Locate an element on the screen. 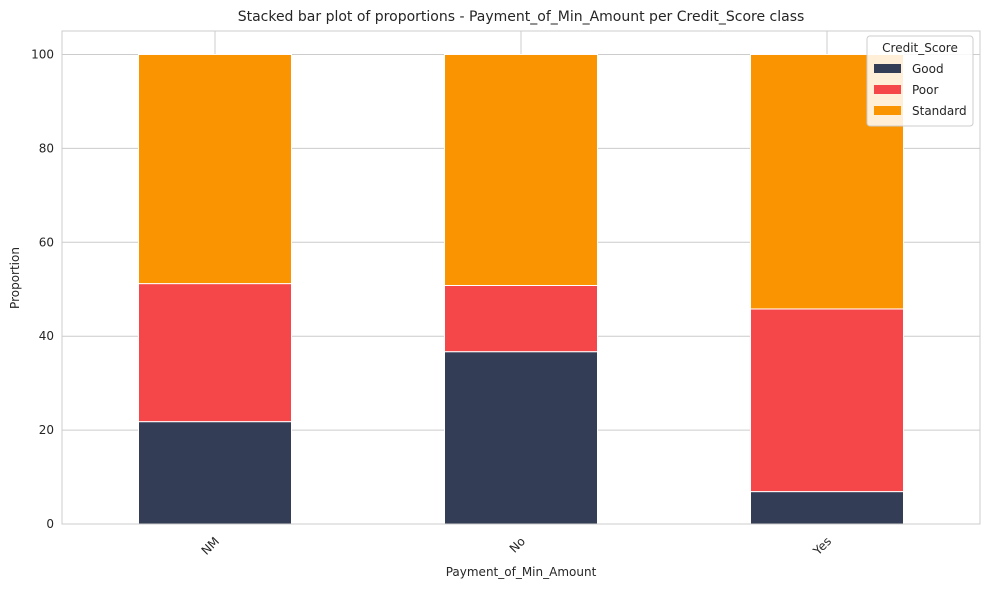  bar-standard-no is located at coordinates (521, 169).